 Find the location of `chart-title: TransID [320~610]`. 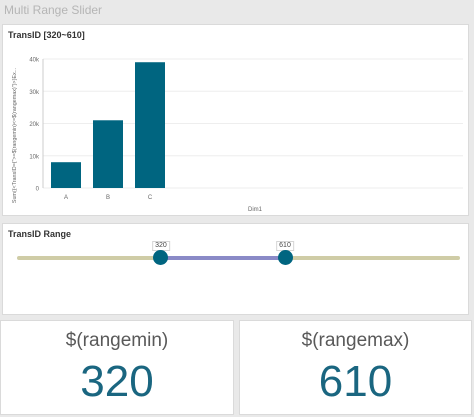

chart-title: TransID [320~610] is located at coordinates (46, 35).